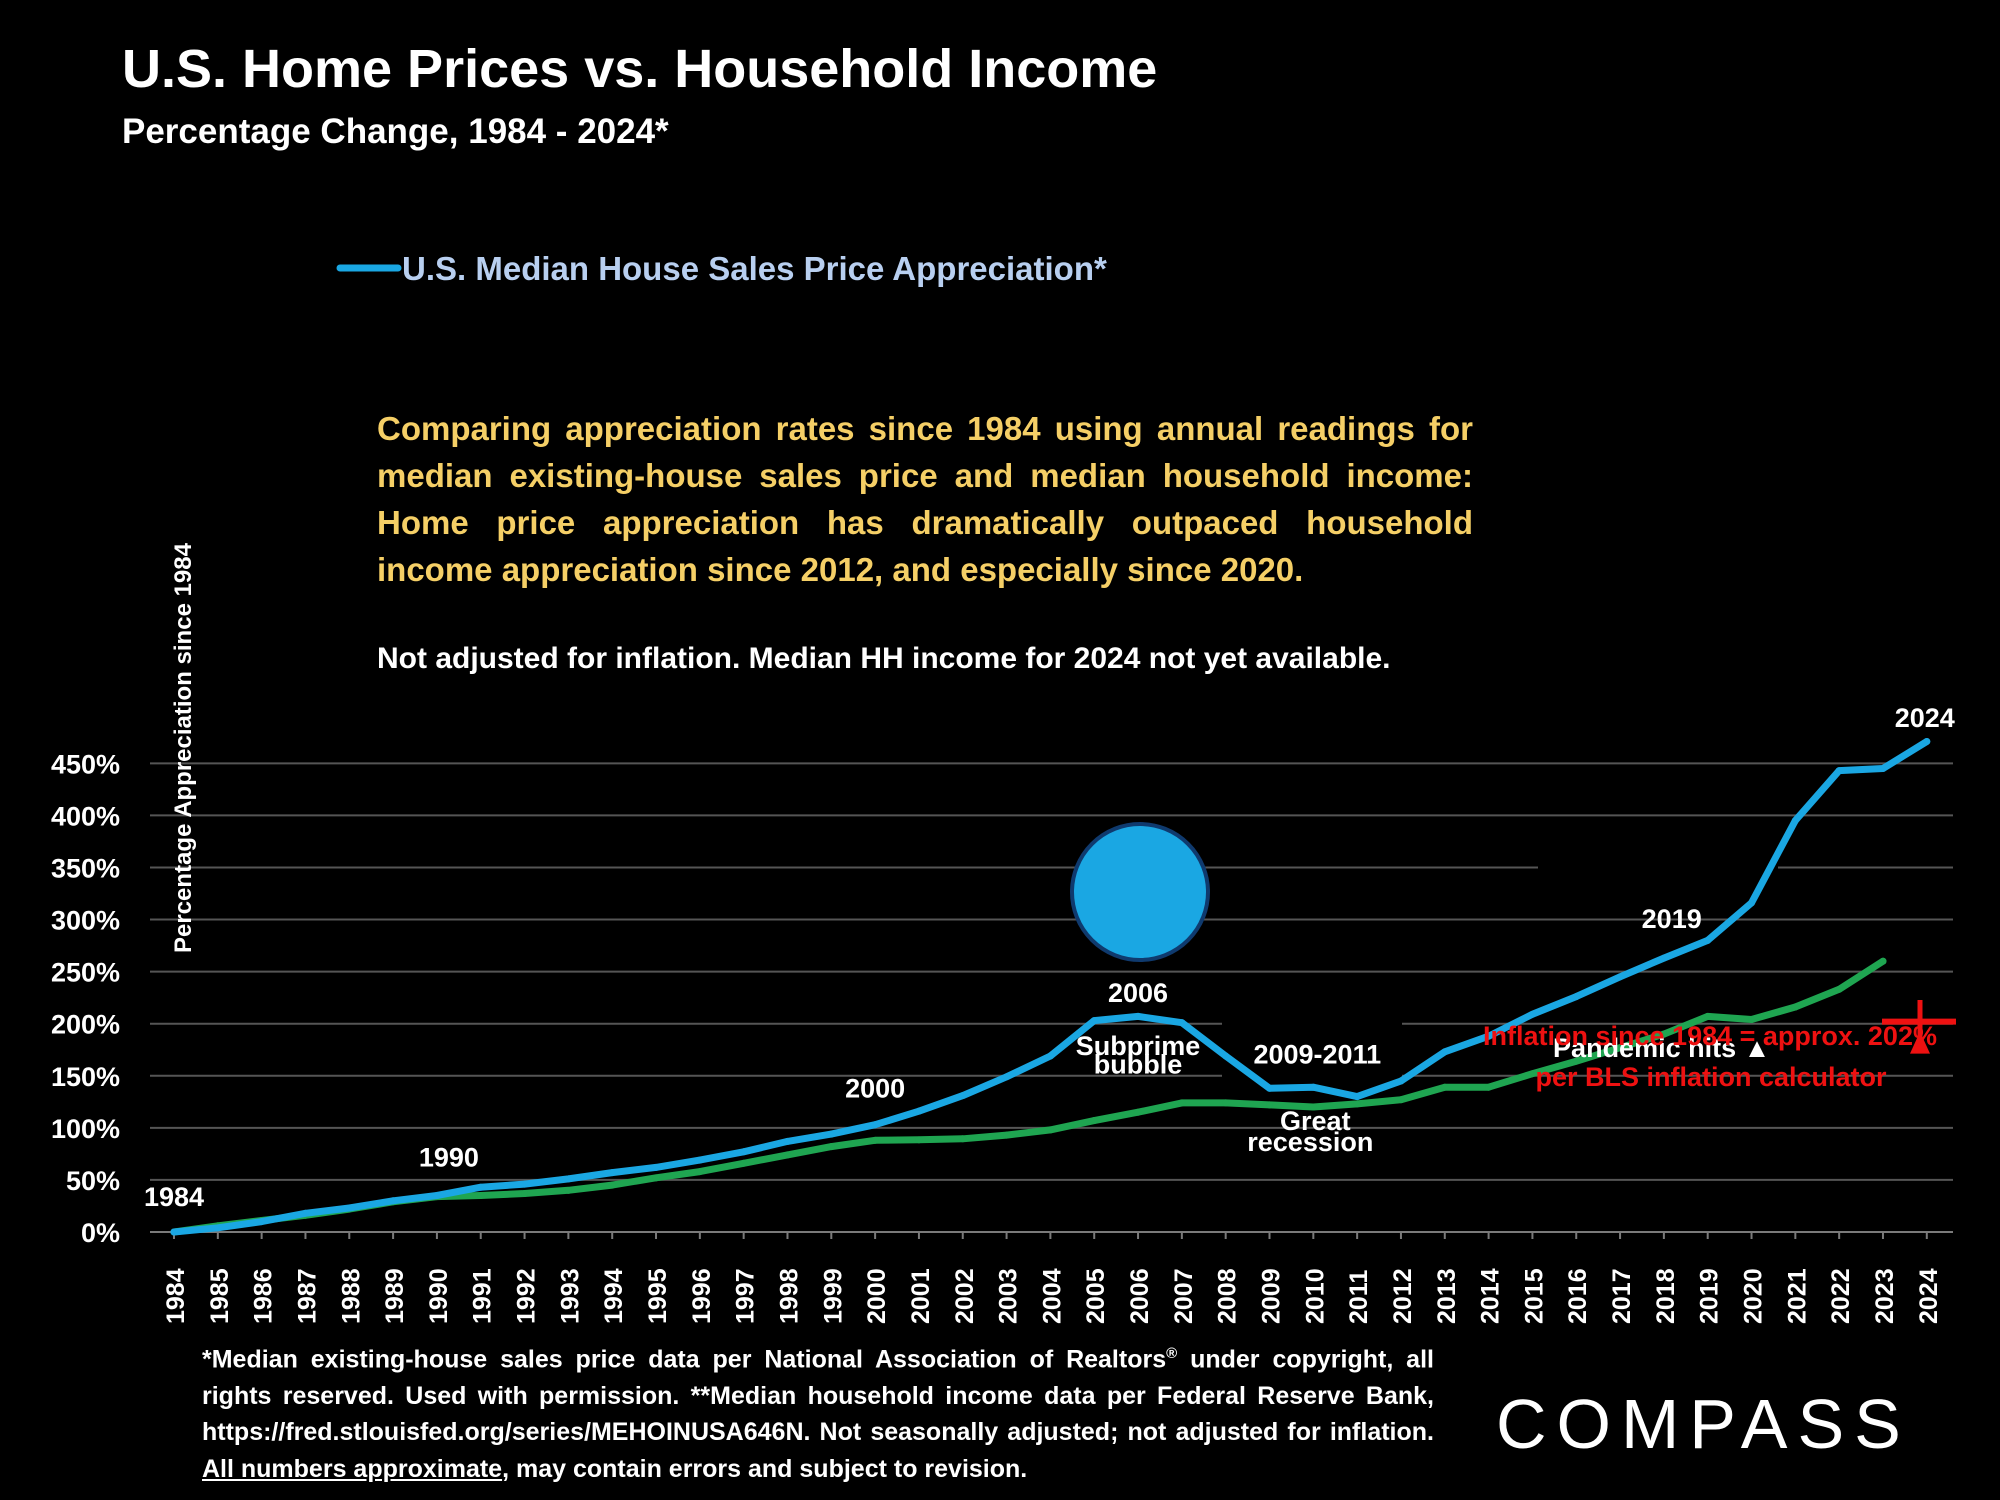 The height and width of the screenshot is (1500, 2000). What do you see at coordinates (1140, 892) in the screenshot?
I see `subprime-bubble` at bounding box center [1140, 892].